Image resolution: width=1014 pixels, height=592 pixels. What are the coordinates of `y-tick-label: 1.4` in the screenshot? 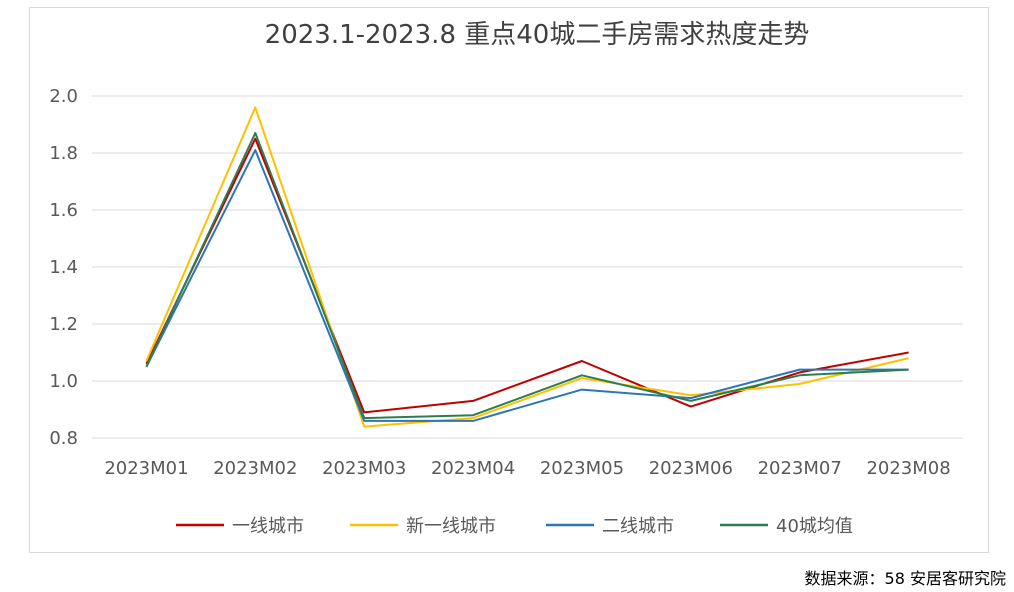 It's located at (63, 267).